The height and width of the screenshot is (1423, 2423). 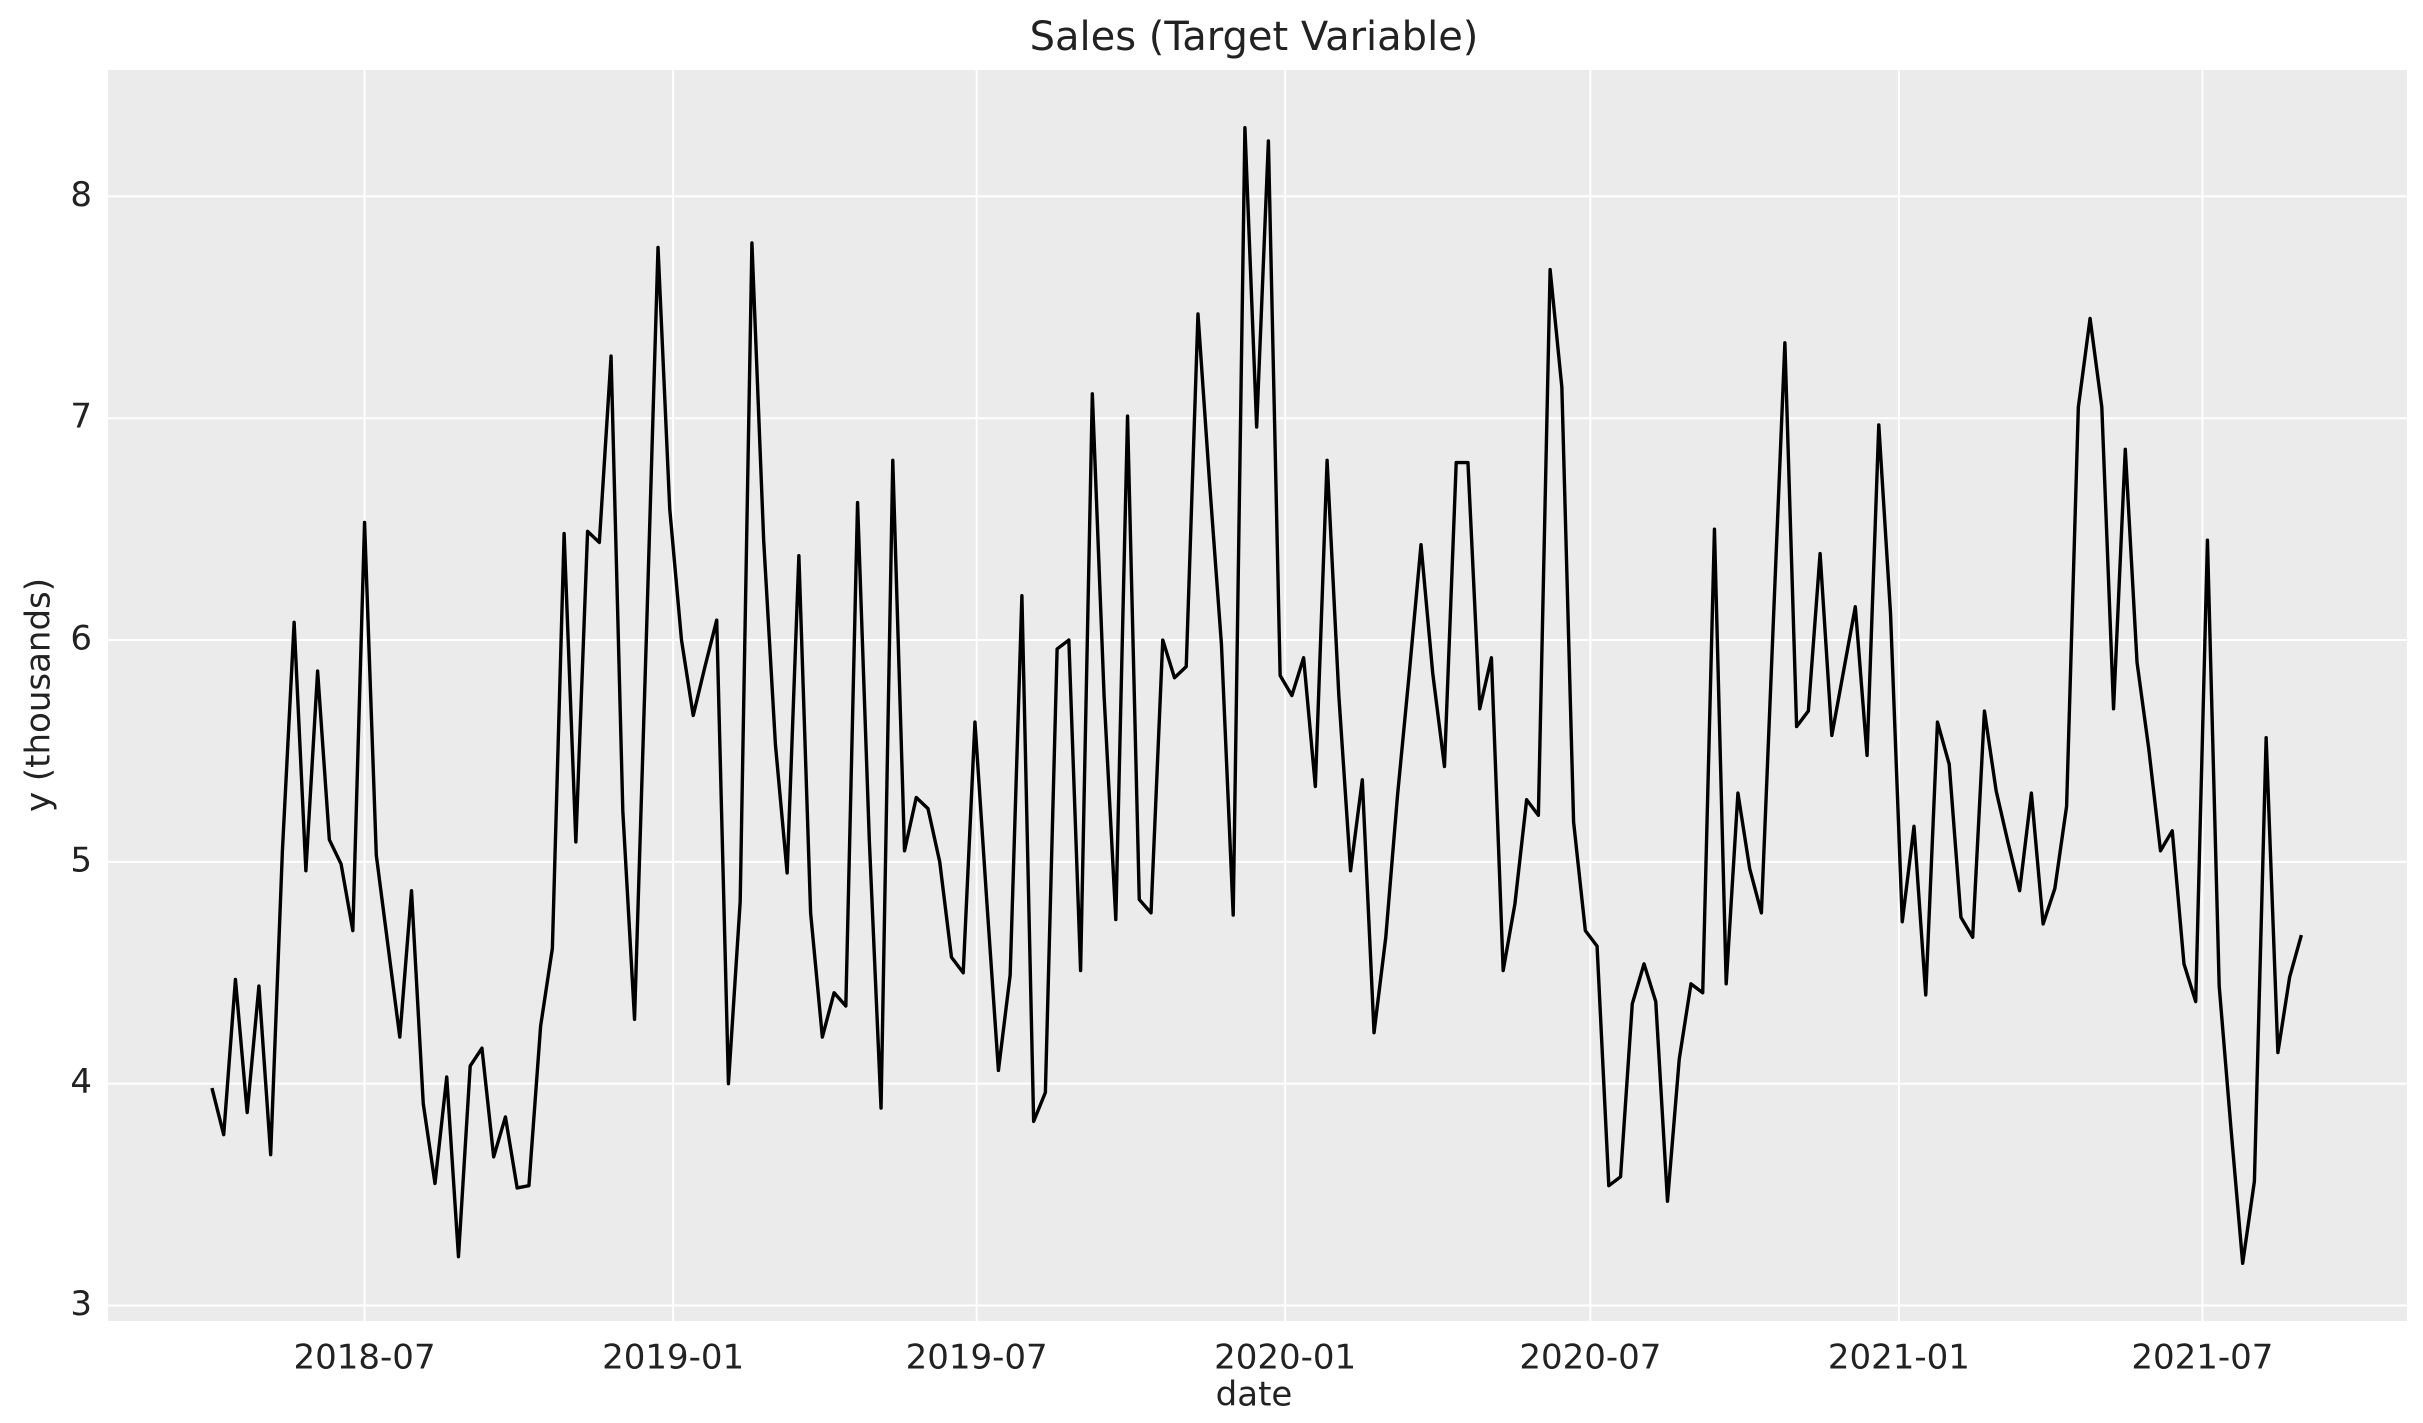 What do you see at coordinates (81, 417) in the screenshot?
I see `y-tick-label: 7` at bounding box center [81, 417].